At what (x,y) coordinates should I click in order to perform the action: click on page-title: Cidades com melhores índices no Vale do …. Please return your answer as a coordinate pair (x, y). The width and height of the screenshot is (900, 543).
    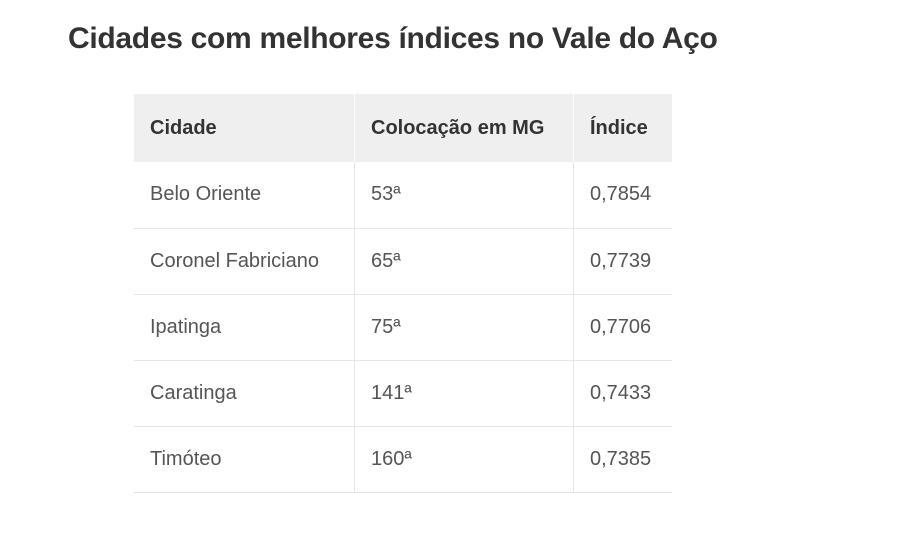
    Looking at the image, I should click on (393, 38).